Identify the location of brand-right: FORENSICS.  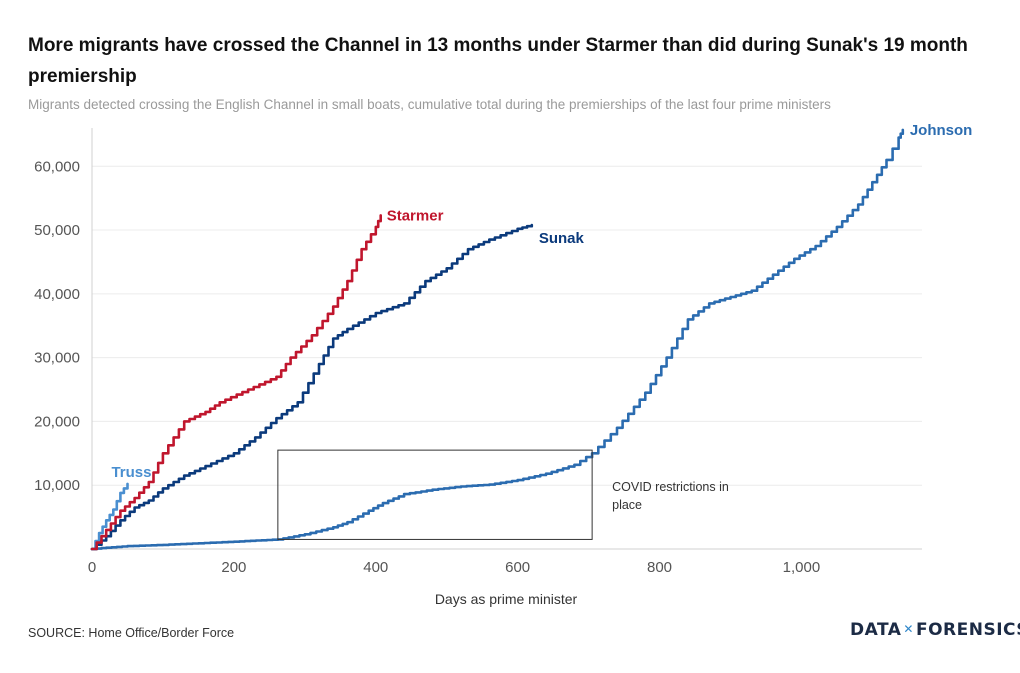
(967, 630).